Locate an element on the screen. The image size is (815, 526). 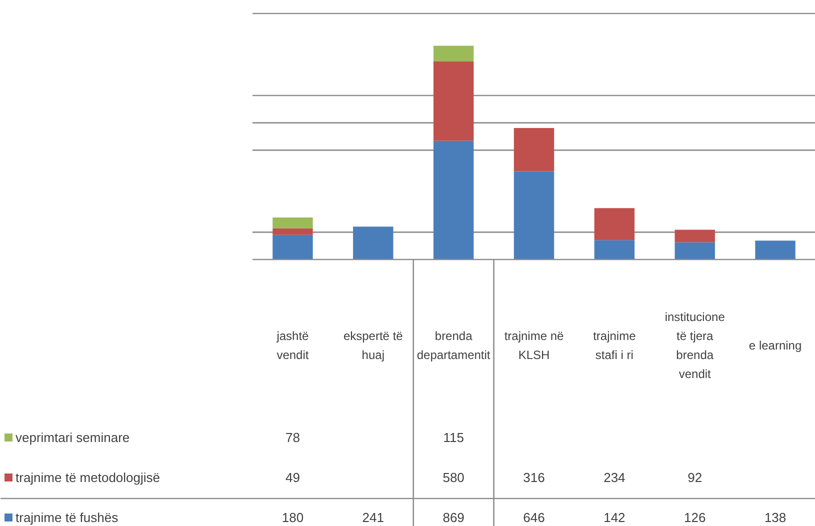
data-label: 92 is located at coordinates (695, 477).